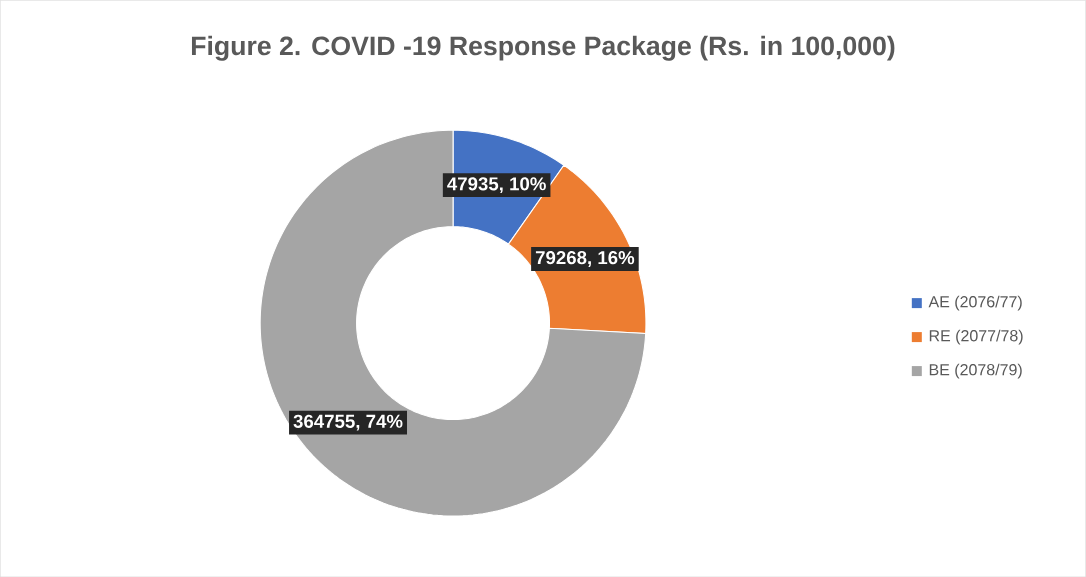  Describe the element at coordinates (348, 422) in the screenshot. I see `data-label: 364755, 74%` at that location.